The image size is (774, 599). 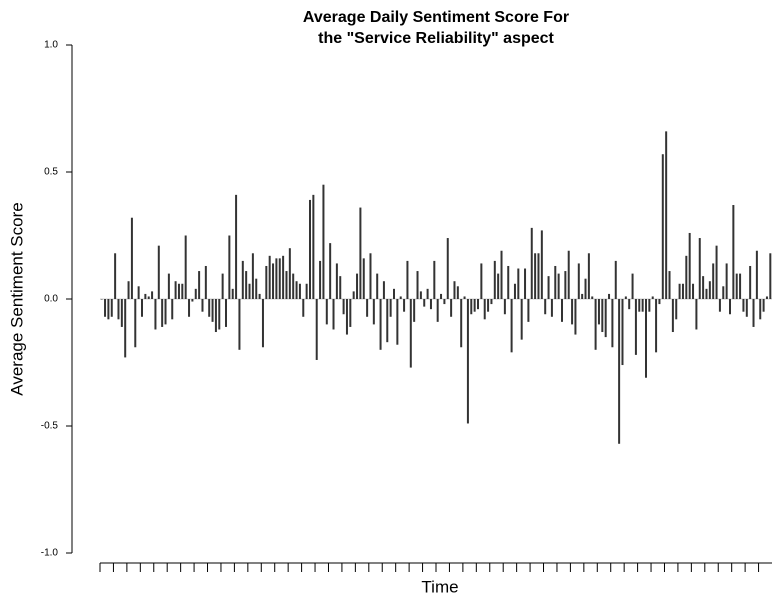 I want to click on y-axis-label: Average Sentiment Score, so click(x=16, y=298).